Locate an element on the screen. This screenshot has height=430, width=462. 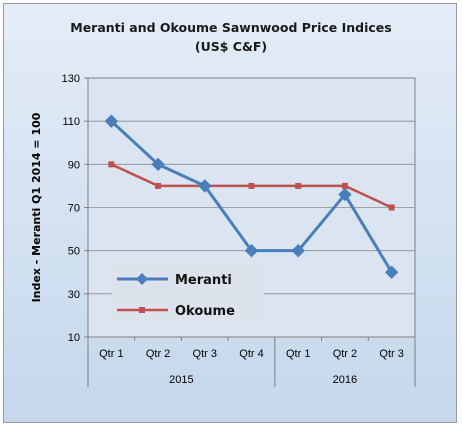
y-tick-label: 110 is located at coordinates (71, 122).